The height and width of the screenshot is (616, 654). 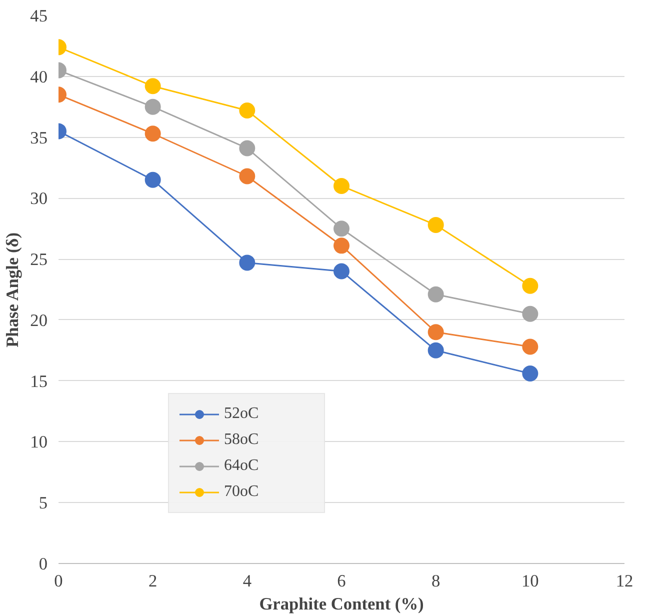 What do you see at coordinates (39, 138) in the screenshot?
I see `y-tick-label: 35` at bounding box center [39, 138].